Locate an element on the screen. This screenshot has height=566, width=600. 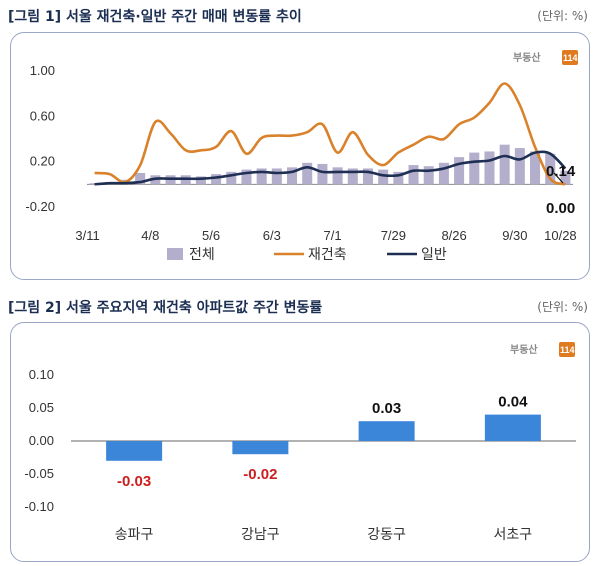
bar-value-label: -0.02 is located at coordinates (260, 474).